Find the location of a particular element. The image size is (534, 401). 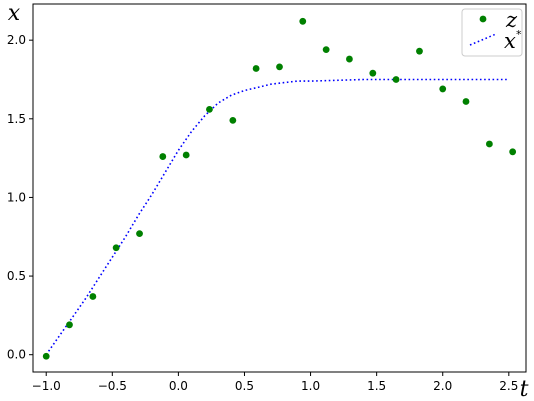

legend-line-xstar is located at coordinates (483, 39).